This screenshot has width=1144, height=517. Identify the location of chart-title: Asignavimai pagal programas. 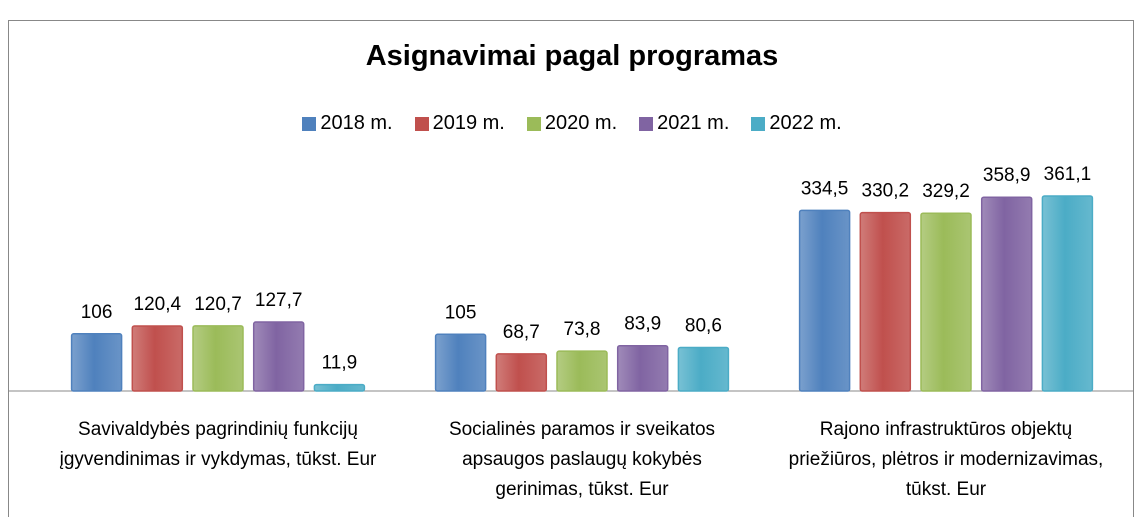
(572, 56).